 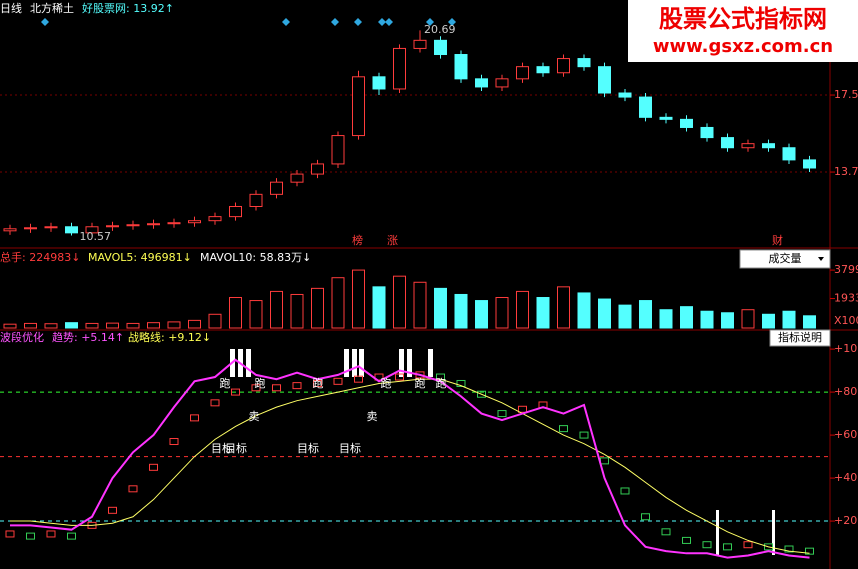 What do you see at coordinates (846, 94) in the screenshot?
I see `y-tick-label: 17.5` at bounding box center [846, 94].